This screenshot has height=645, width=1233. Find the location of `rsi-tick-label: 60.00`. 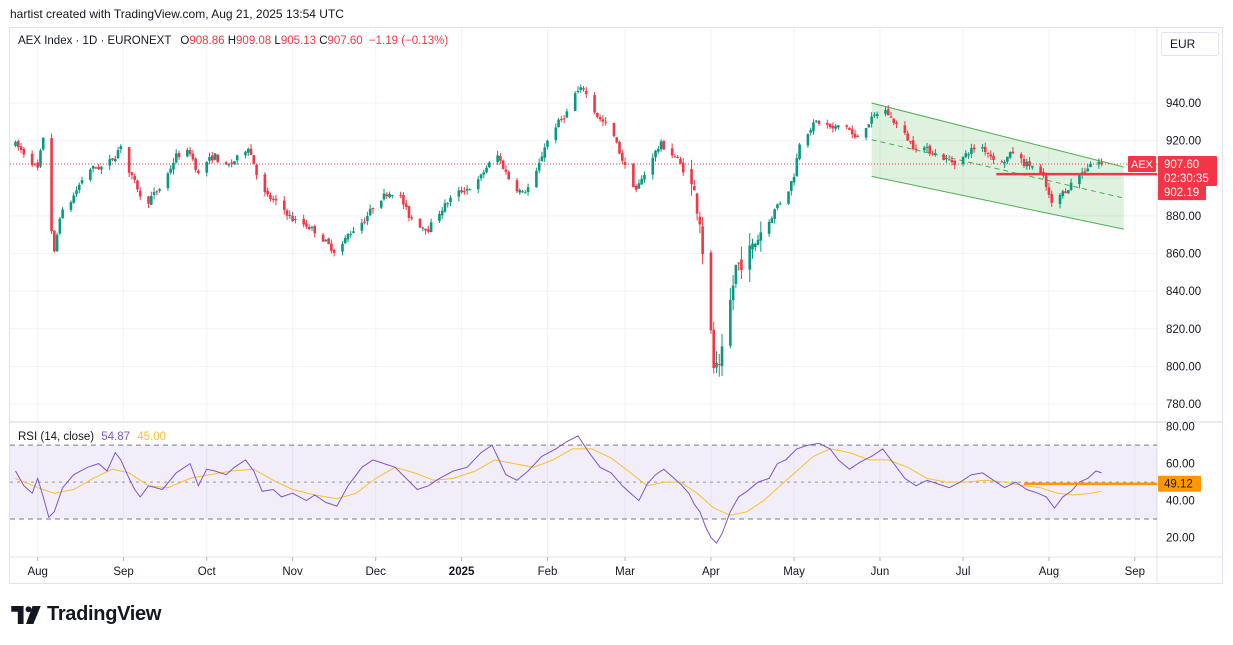

rsi-tick-label: 60.00 is located at coordinates (1180, 465).